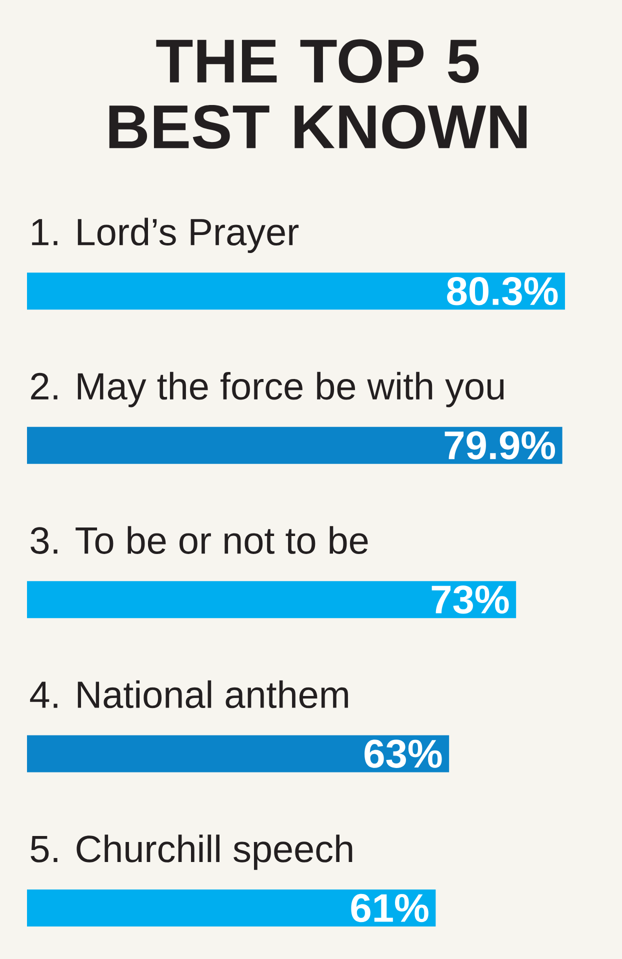 This screenshot has height=959, width=622. What do you see at coordinates (500, 445) in the screenshot?
I see `data-label: 79.9%` at bounding box center [500, 445].